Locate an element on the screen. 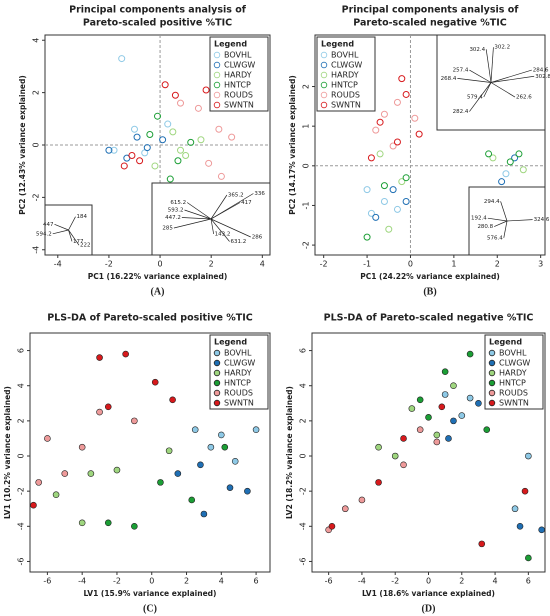 The height and width of the screenshot is (616, 550). loading-label: 143.2 is located at coordinates (223, 235).